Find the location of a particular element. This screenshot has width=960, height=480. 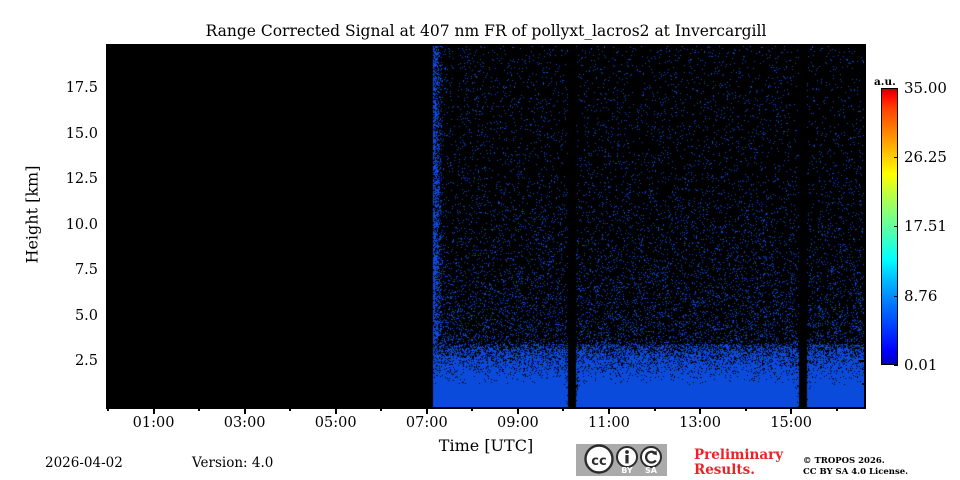

colorbar-tick-label: 0.01 is located at coordinates (921, 365).